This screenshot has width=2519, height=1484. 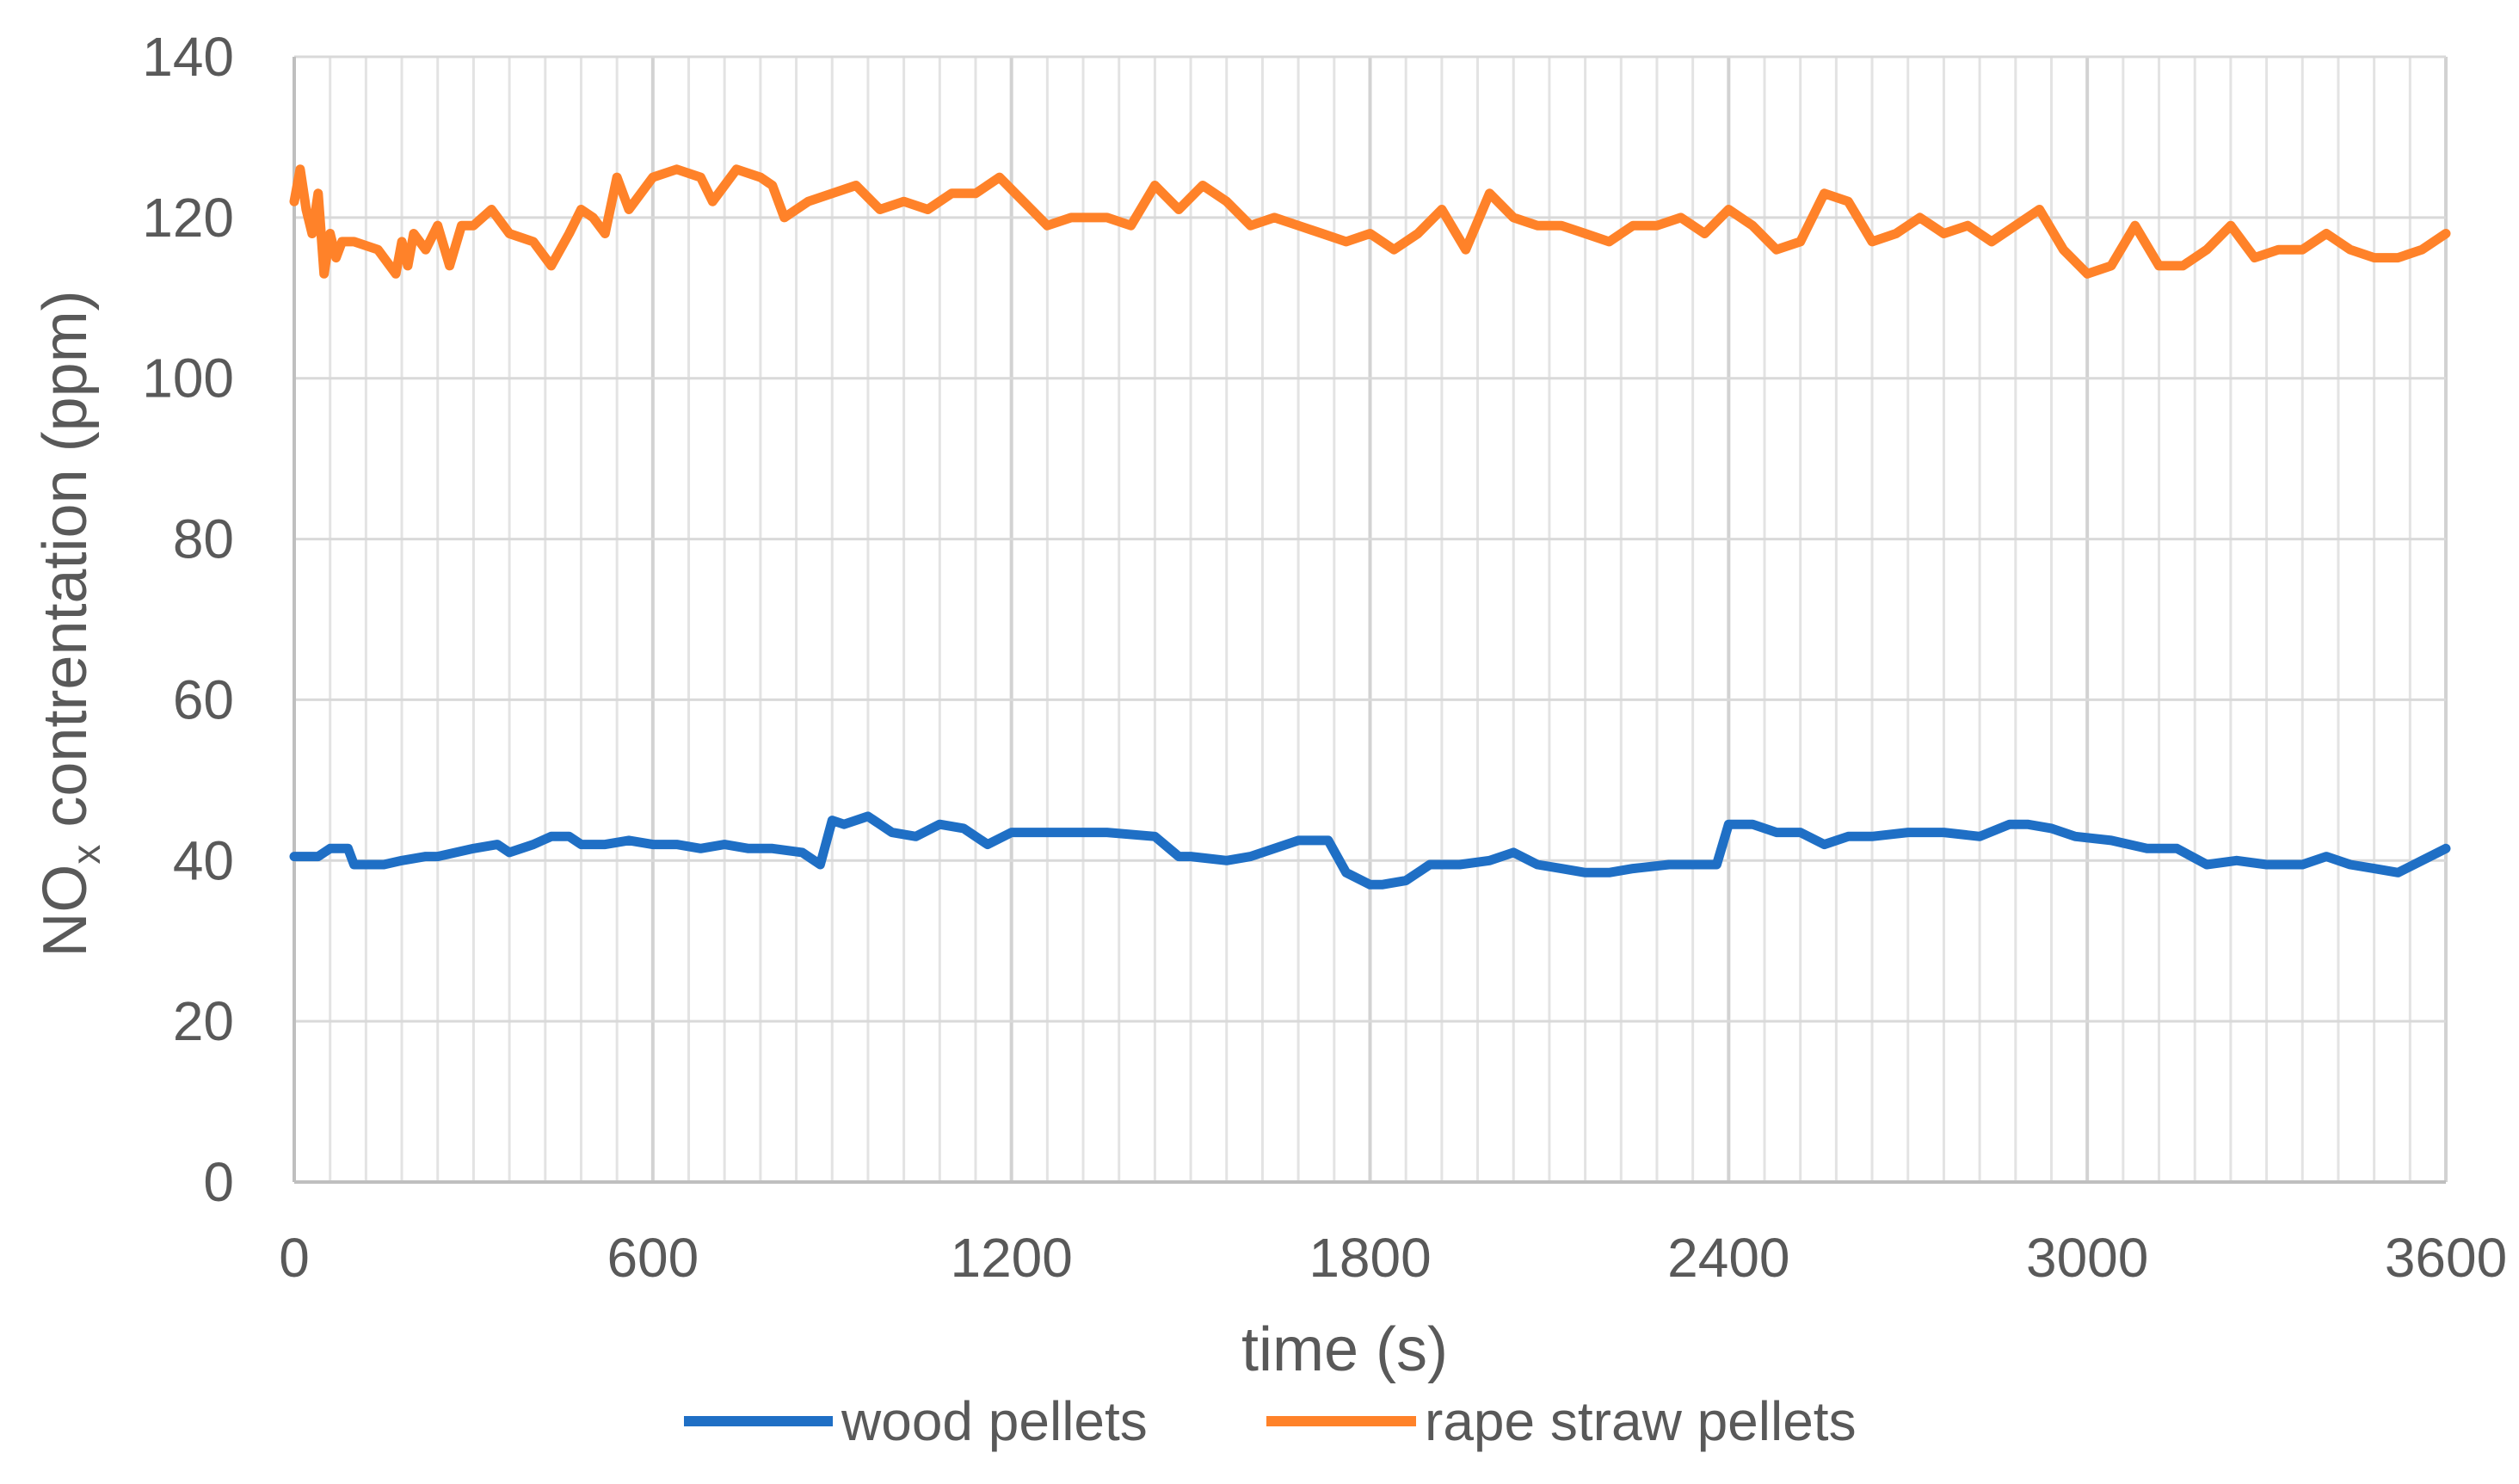 What do you see at coordinates (1728, 1258) in the screenshot?
I see `x-tick-label: 2400` at bounding box center [1728, 1258].